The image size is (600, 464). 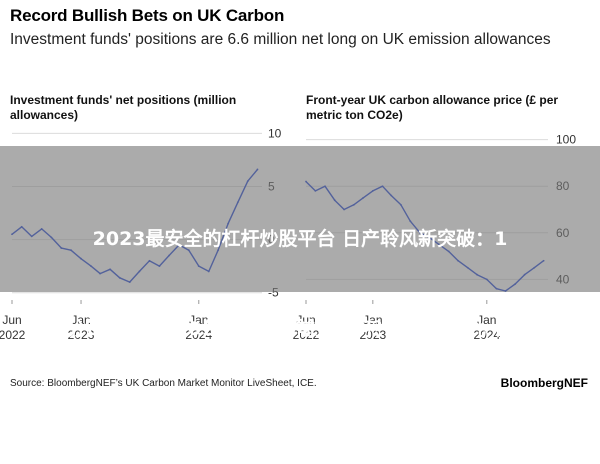 What do you see at coordinates (81, 335) in the screenshot?
I see `positions-x-tick-year: 2023` at bounding box center [81, 335].